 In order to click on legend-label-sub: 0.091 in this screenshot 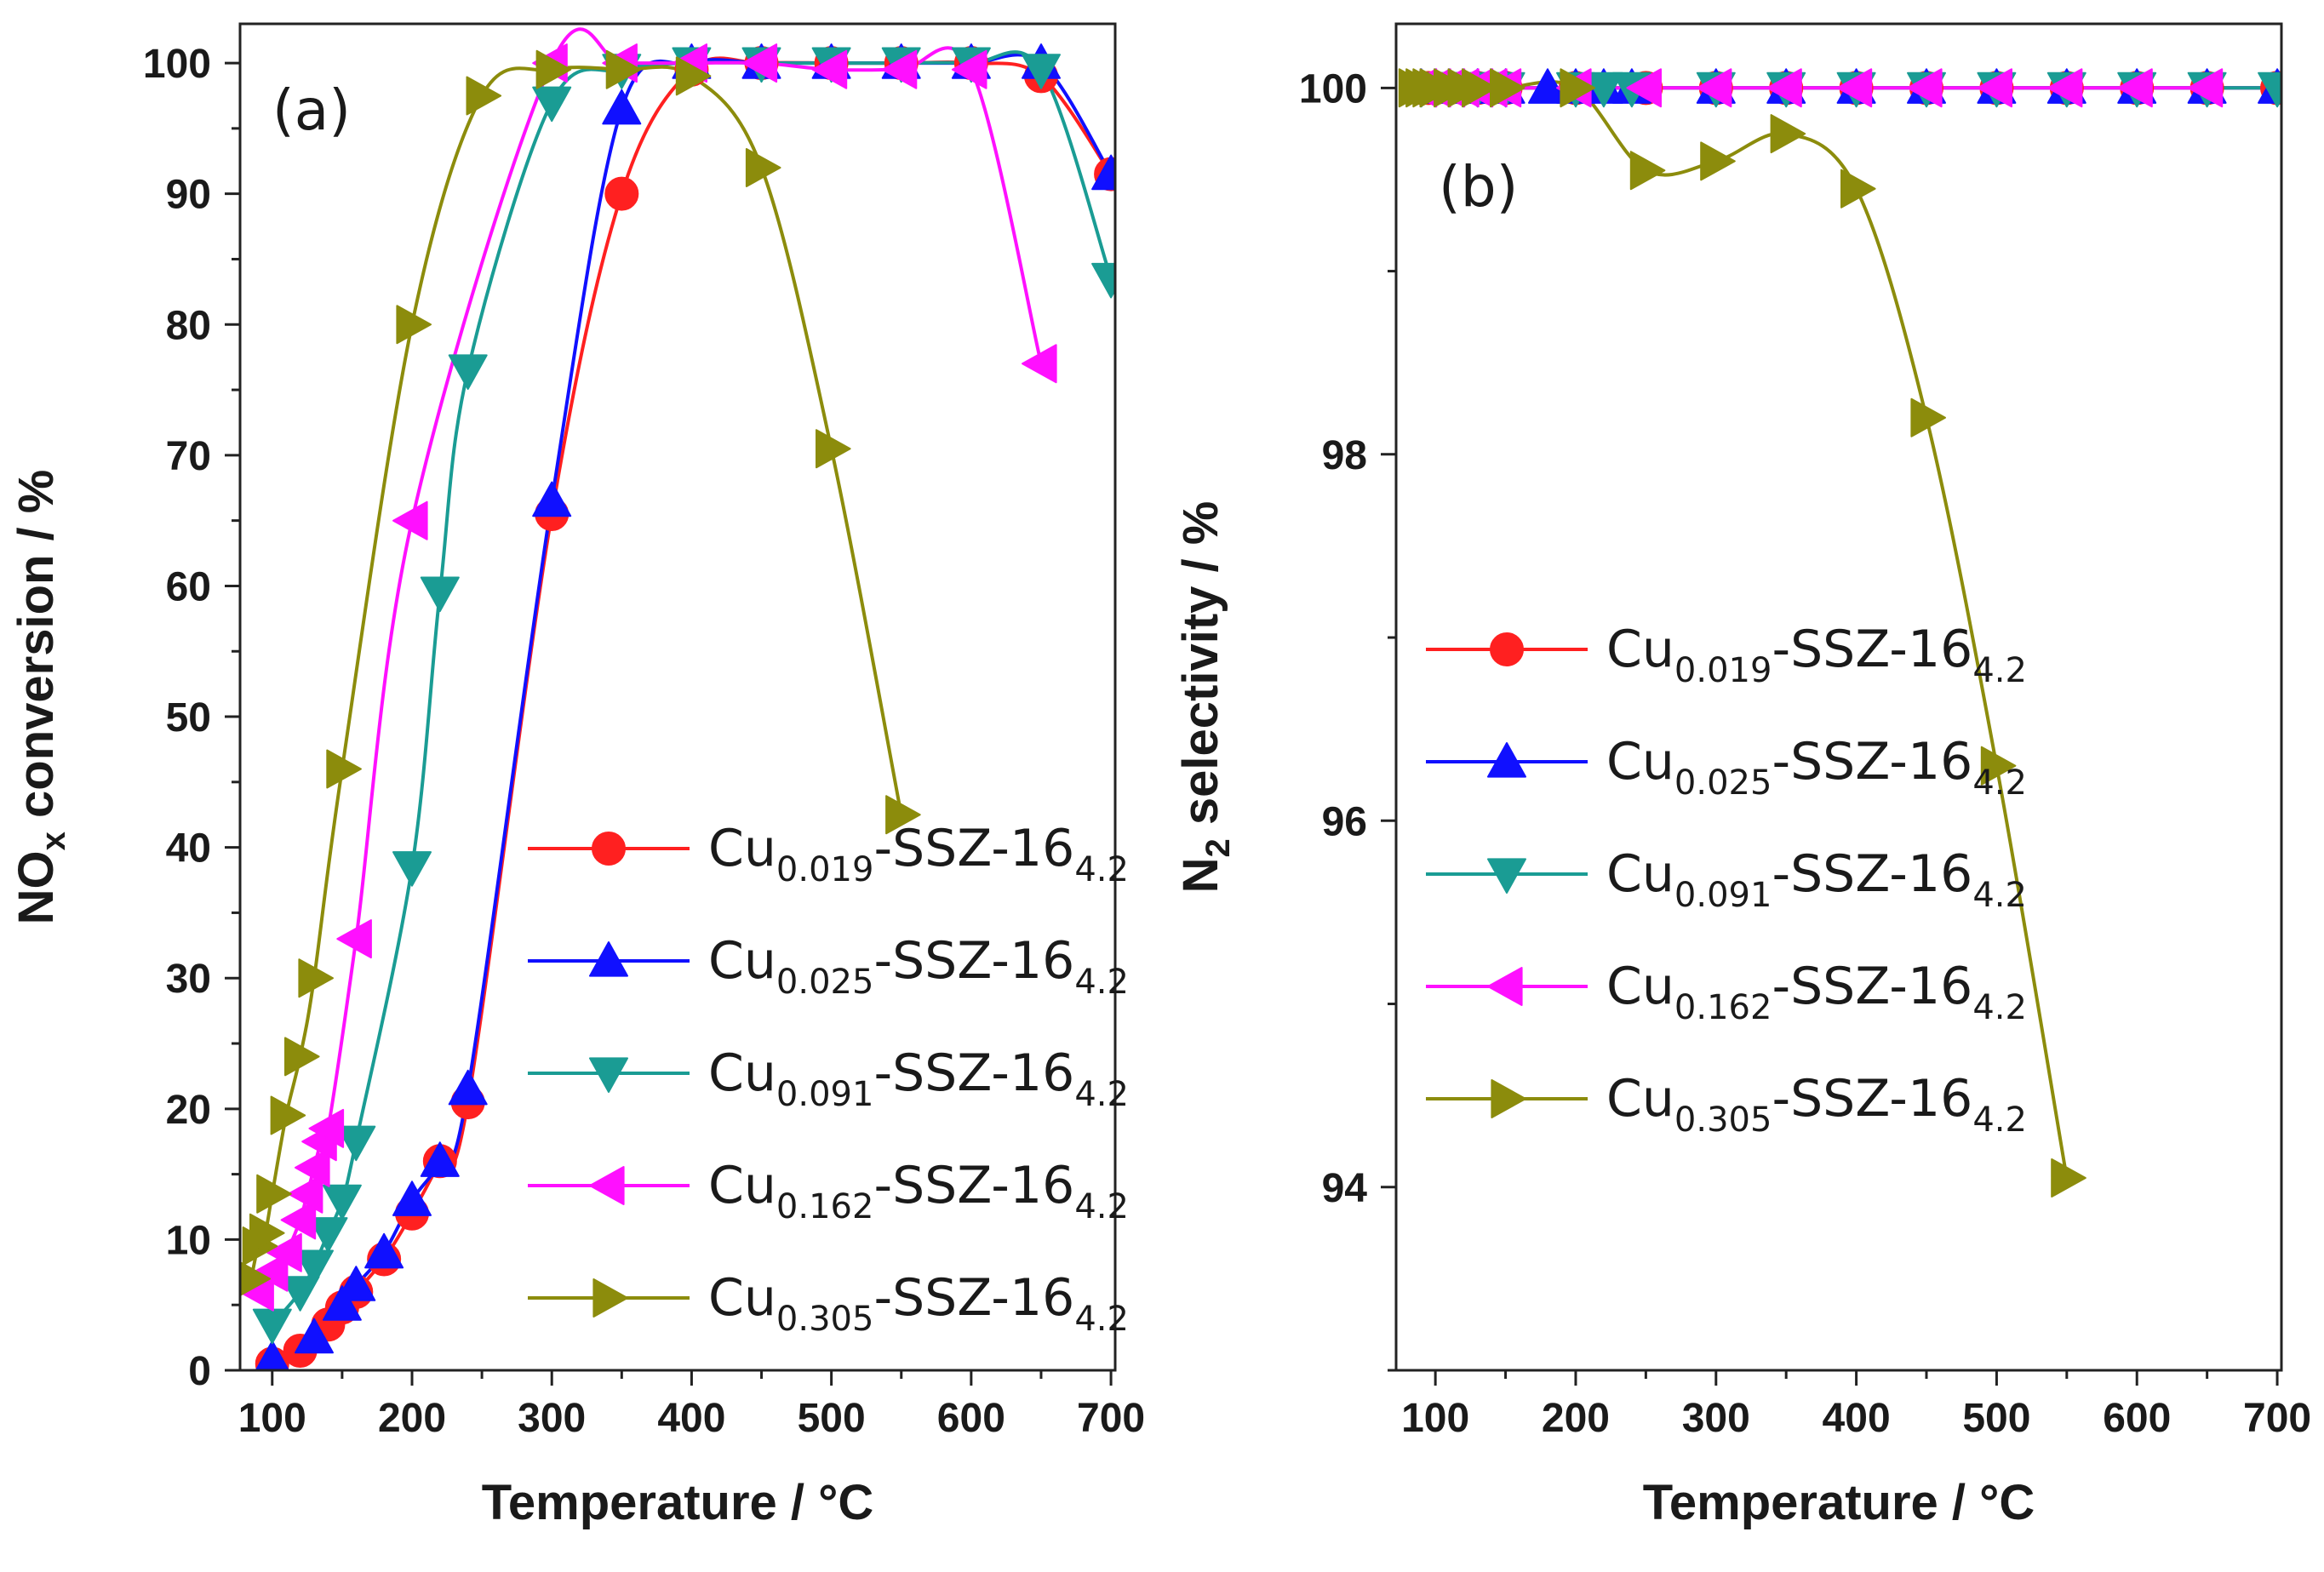, I will do `click(1723, 896)`.